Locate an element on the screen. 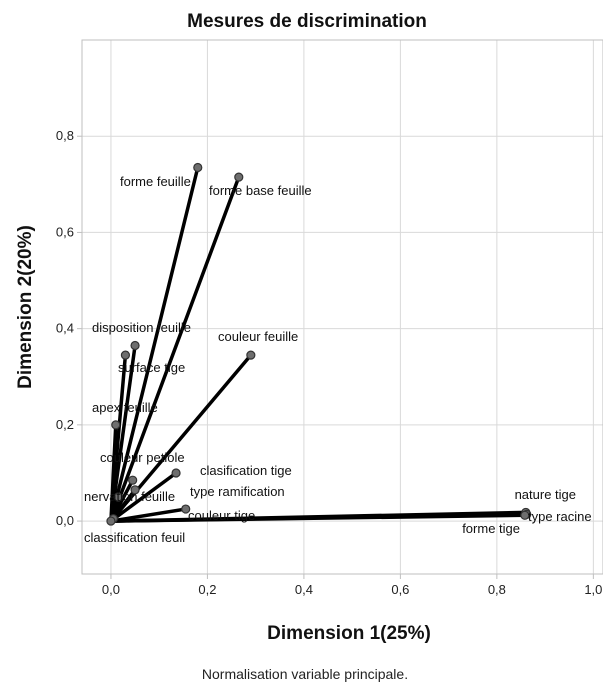 The image size is (603, 686). point-label: apex feuille is located at coordinates (125, 407).